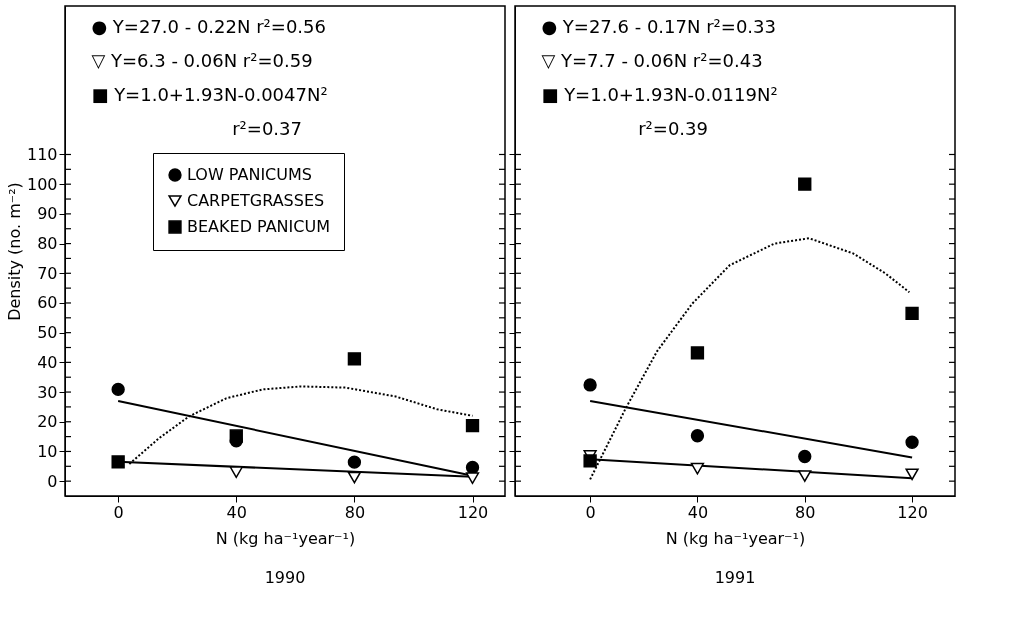 The image size is (1030, 632). I want to click on legend-label: CARPETGRASSES, so click(256, 200).